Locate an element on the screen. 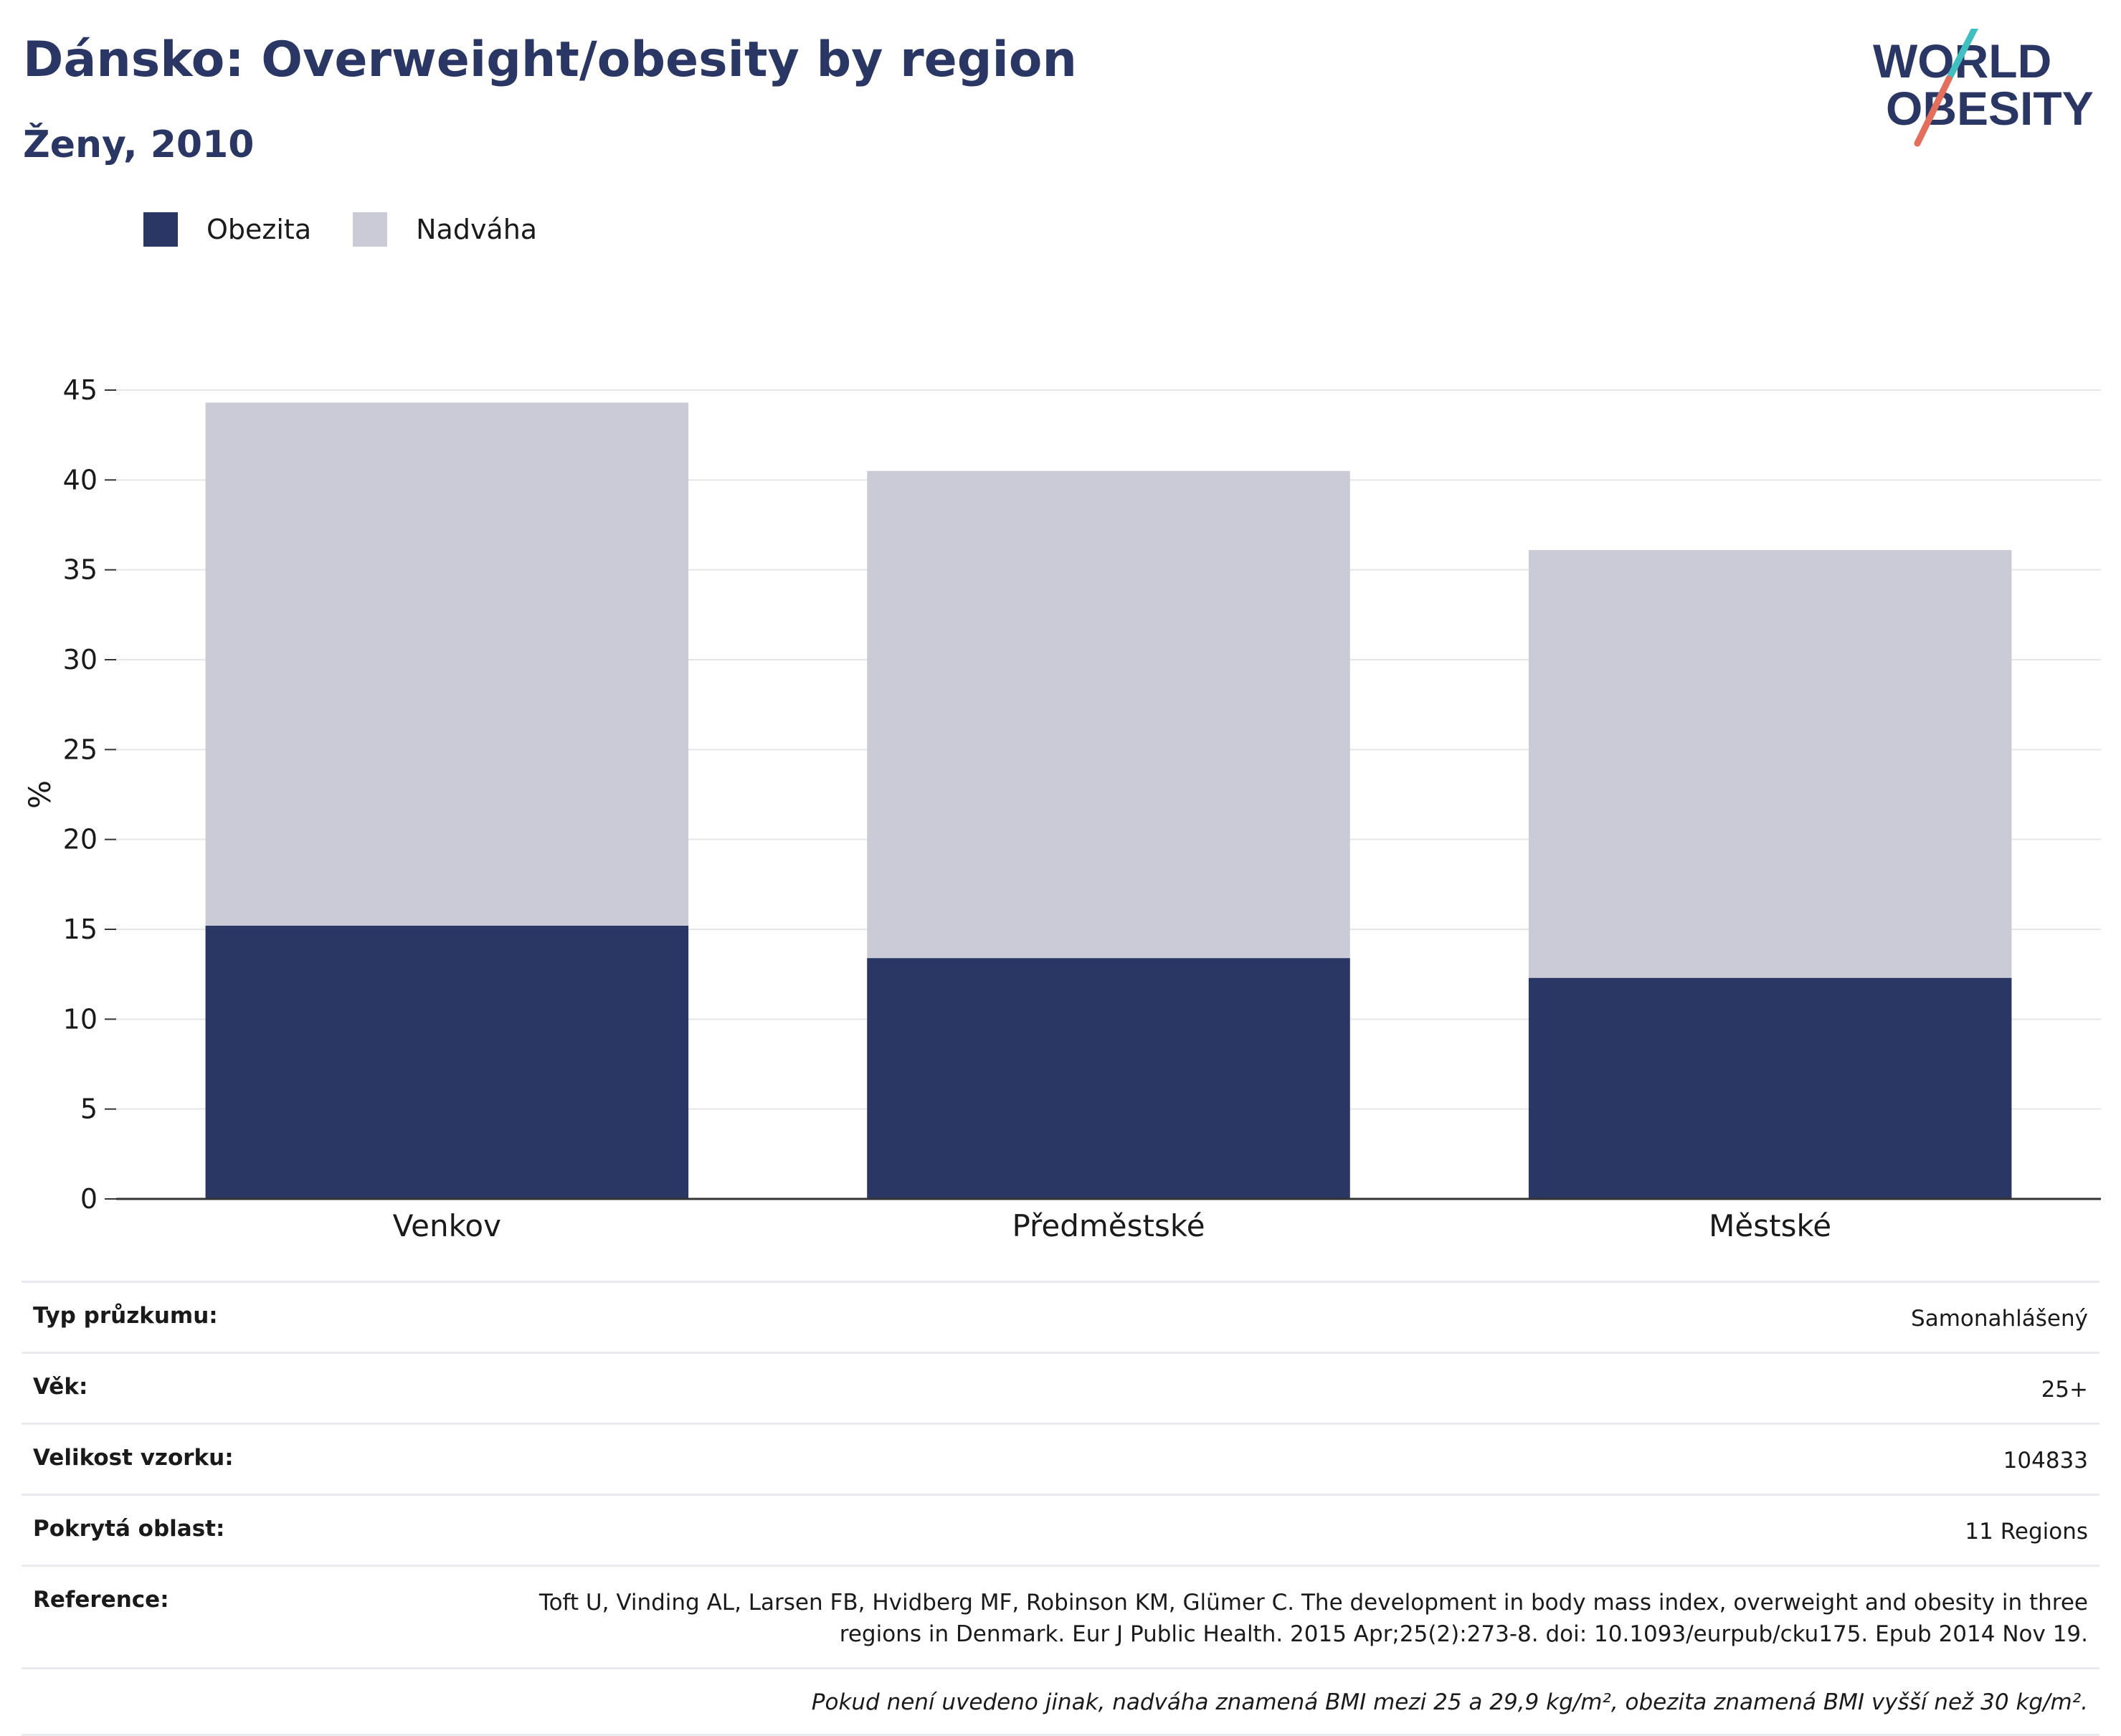 The width and height of the screenshot is (2121, 1736). y-tick-label: 40 is located at coordinates (80, 480).